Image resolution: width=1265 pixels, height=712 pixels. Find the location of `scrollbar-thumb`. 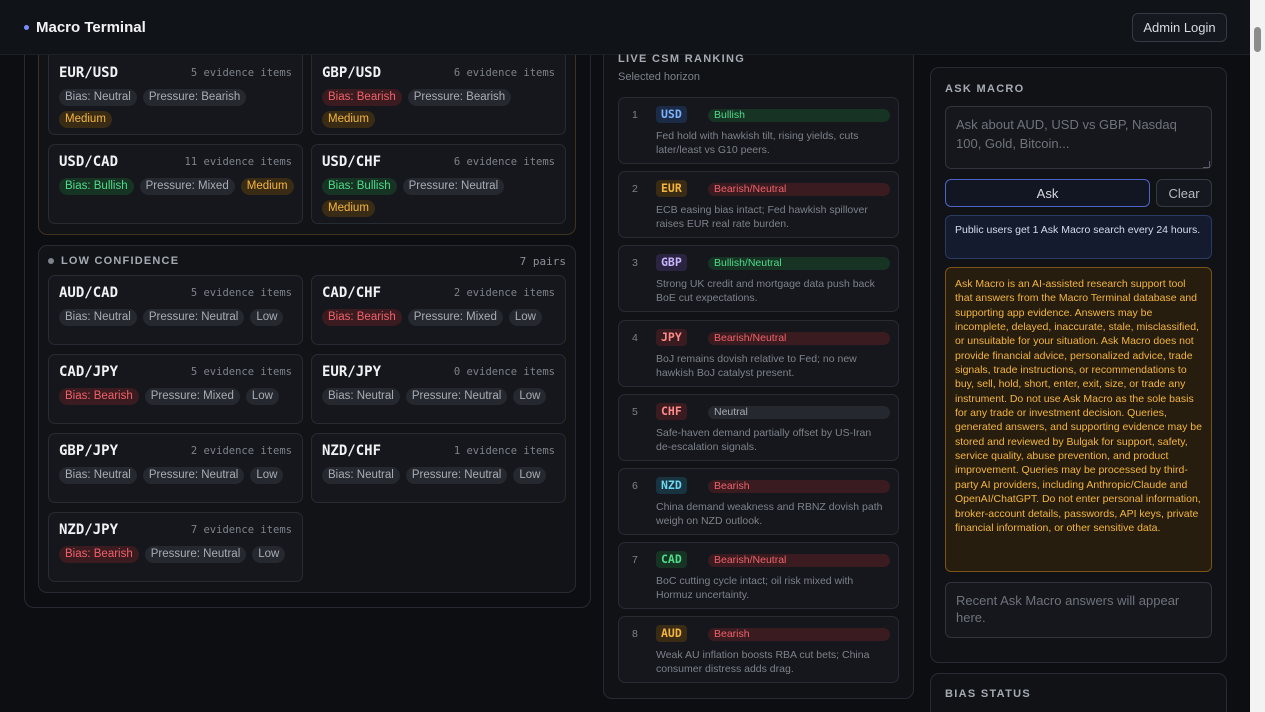

scrollbar-thumb is located at coordinates (1257, 39).